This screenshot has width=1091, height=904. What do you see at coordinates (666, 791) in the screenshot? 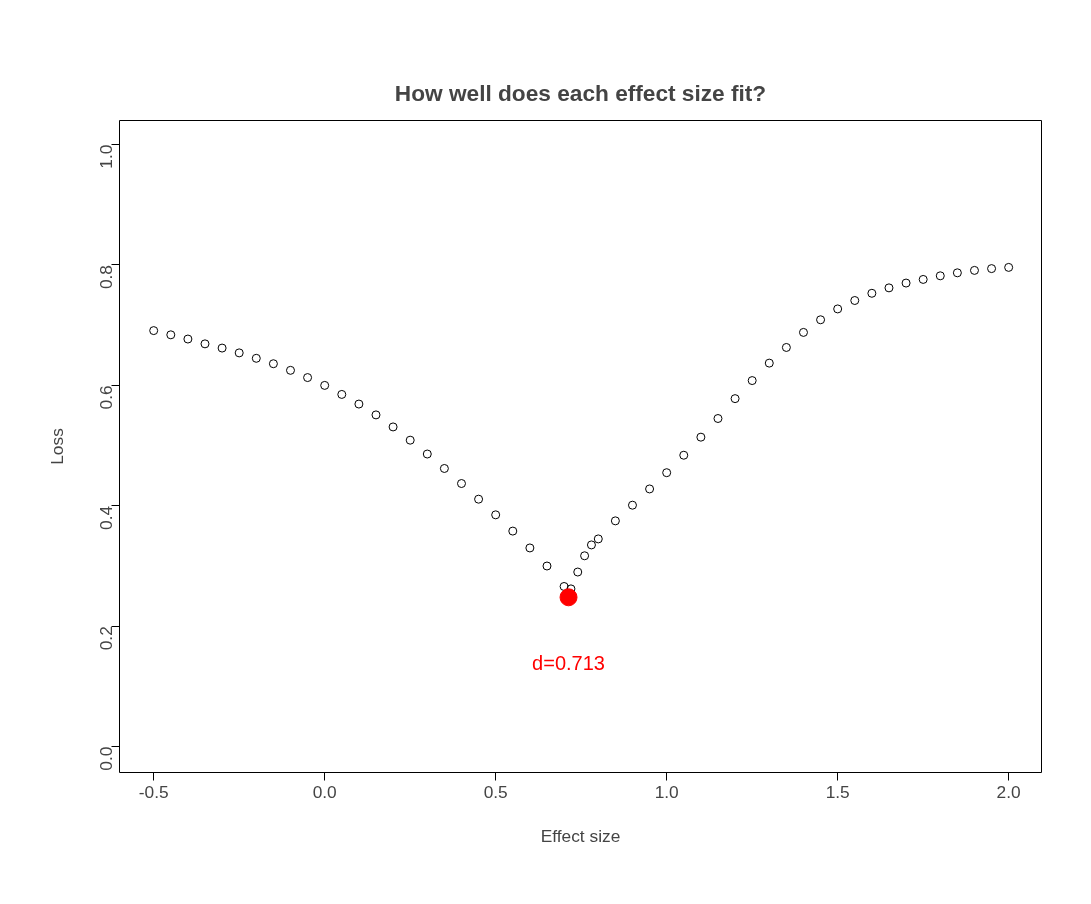
I see `x-tick-label: 1.0` at bounding box center [666, 791].